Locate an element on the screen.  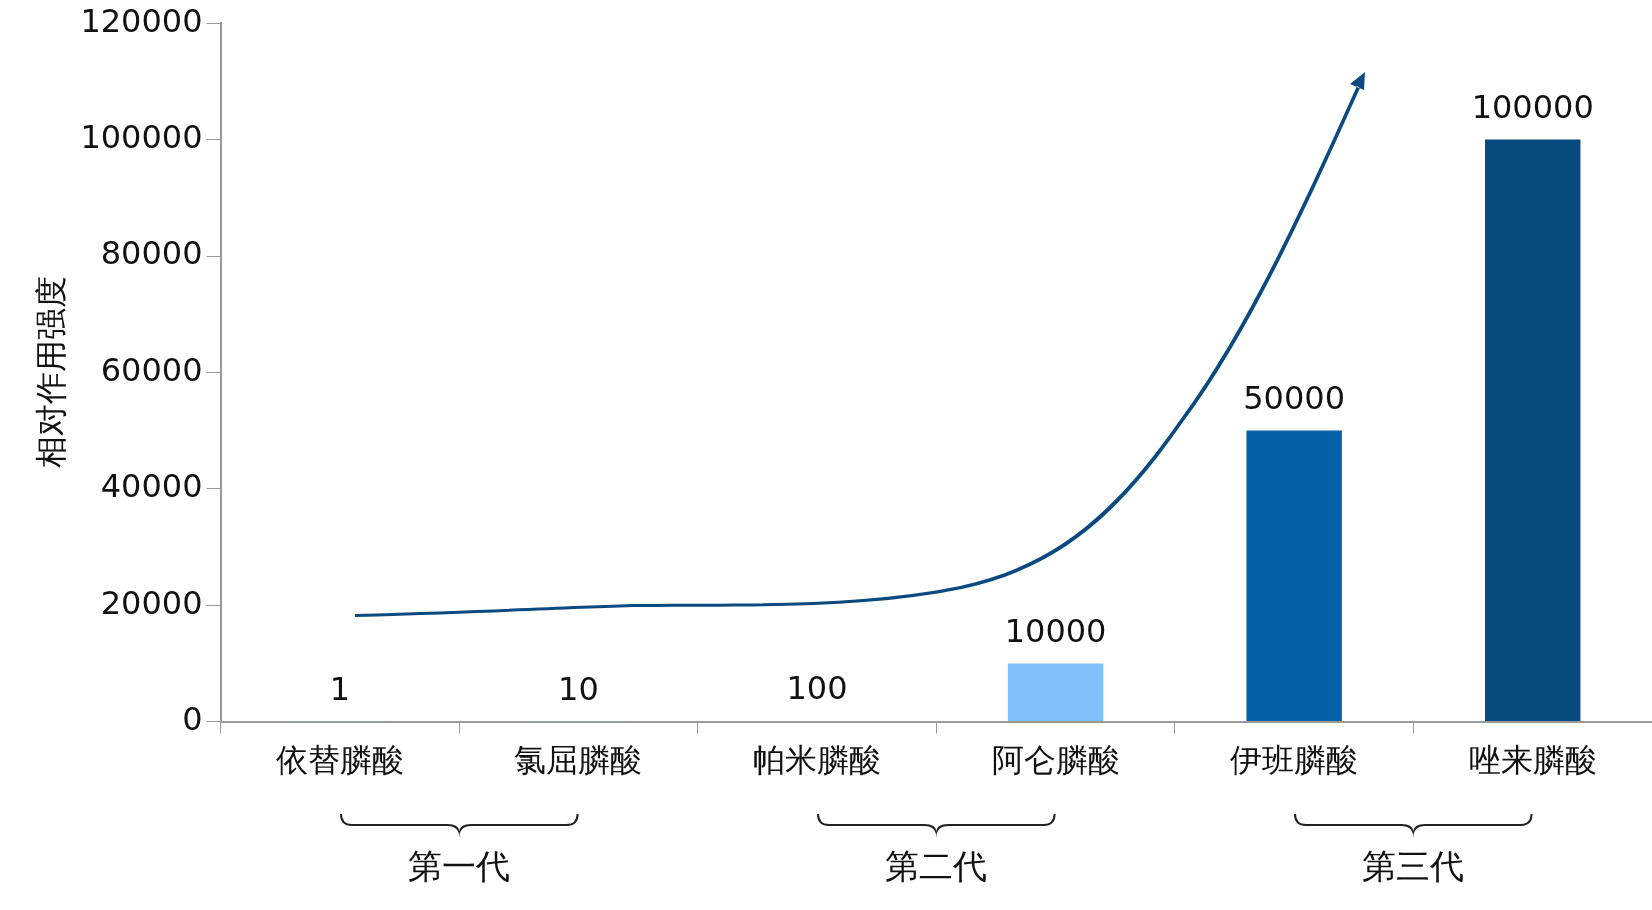
text: 第一代 is located at coordinates (459, 866).